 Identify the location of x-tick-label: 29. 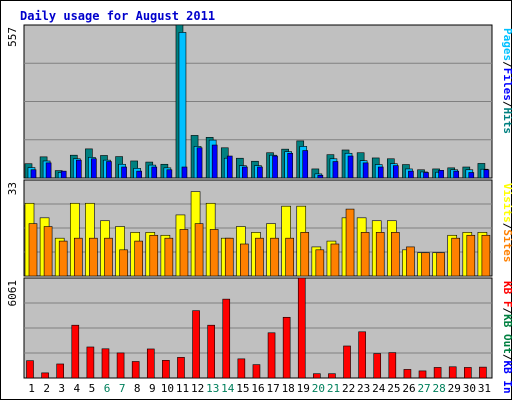
(454, 388).